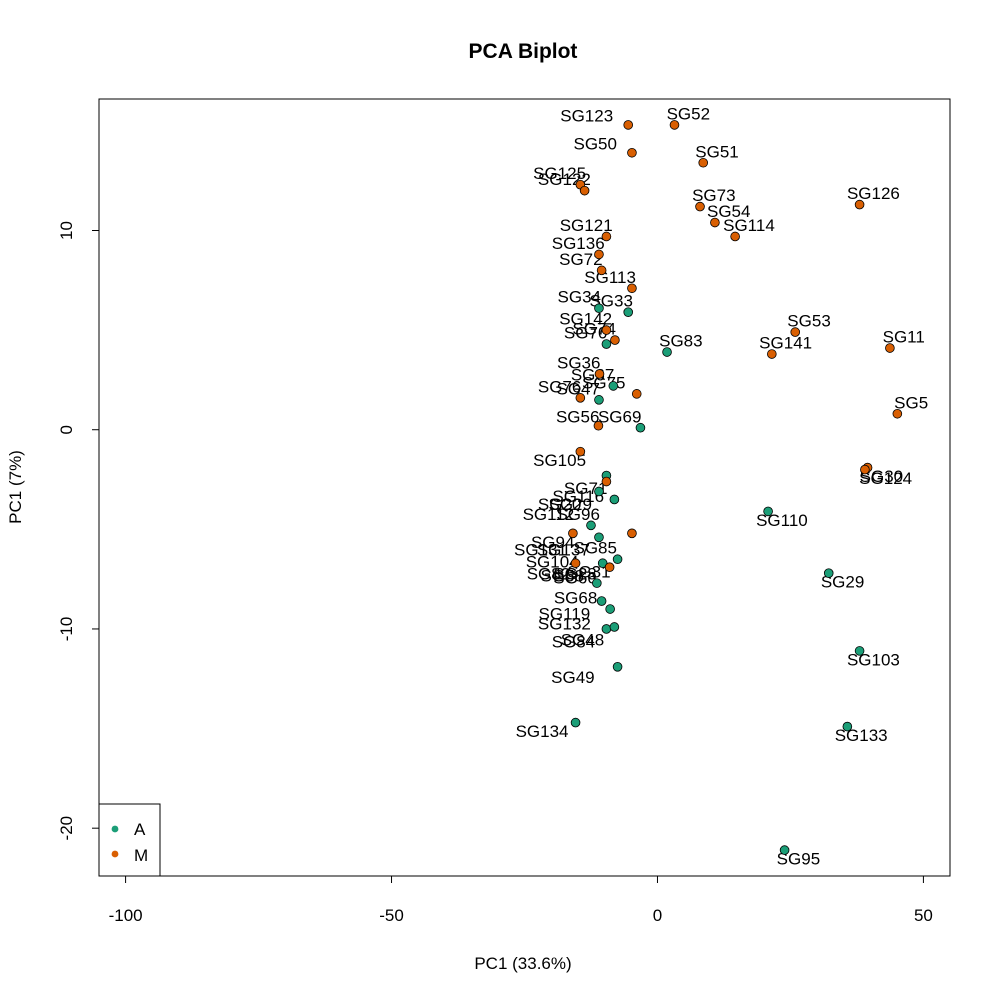 Image resolution: width=1000 pixels, height=1000 pixels. What do you see at coordinates (391, 915) in the screenshot?
I see `x-tick-label: -50` at bounding box center [391, 915].